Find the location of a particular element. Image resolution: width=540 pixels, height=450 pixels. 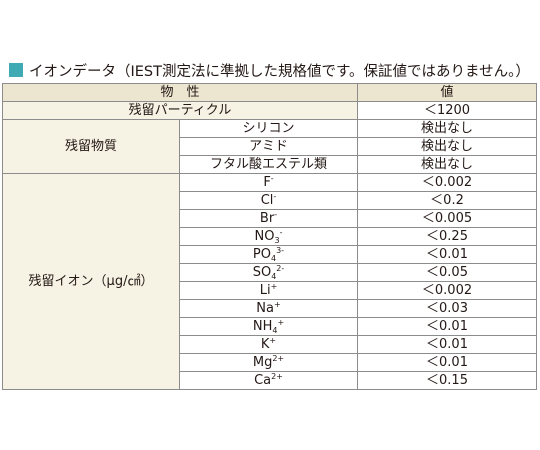

ion-item-cell: SO42- is located at coordinates (268, 272).